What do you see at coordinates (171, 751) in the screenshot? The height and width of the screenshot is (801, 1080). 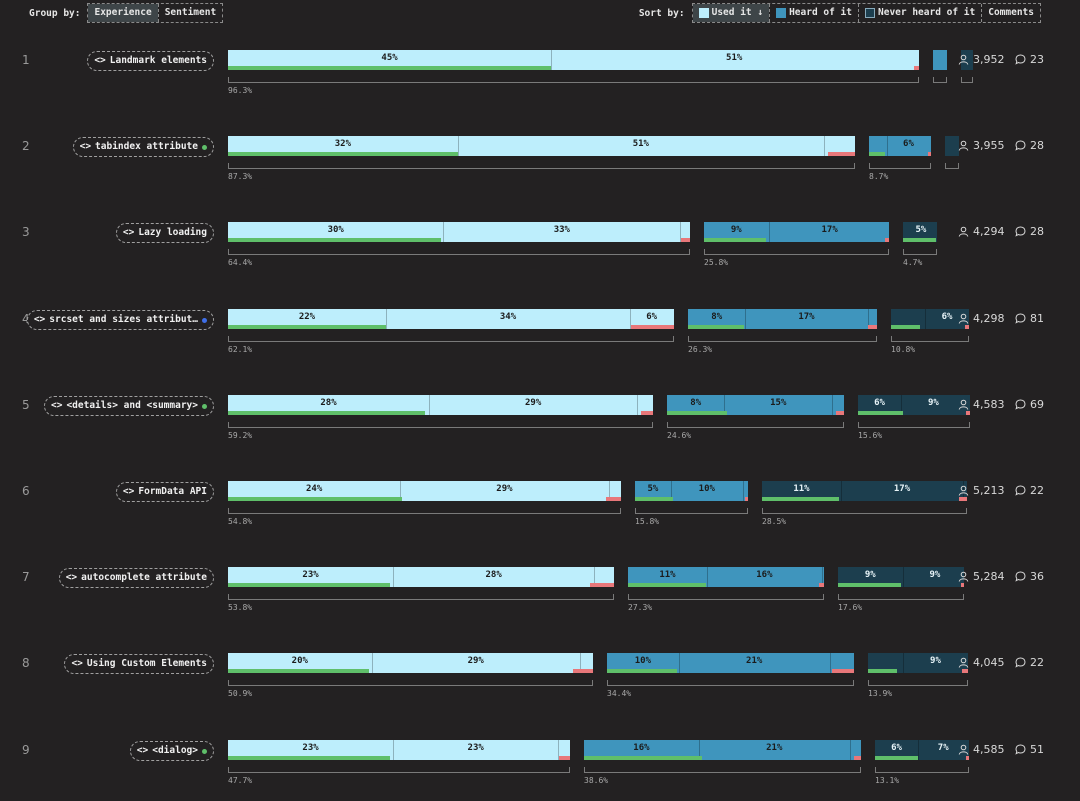 I see `feature-name-pill: <> <dialog>` at bounding box center [171, 751].